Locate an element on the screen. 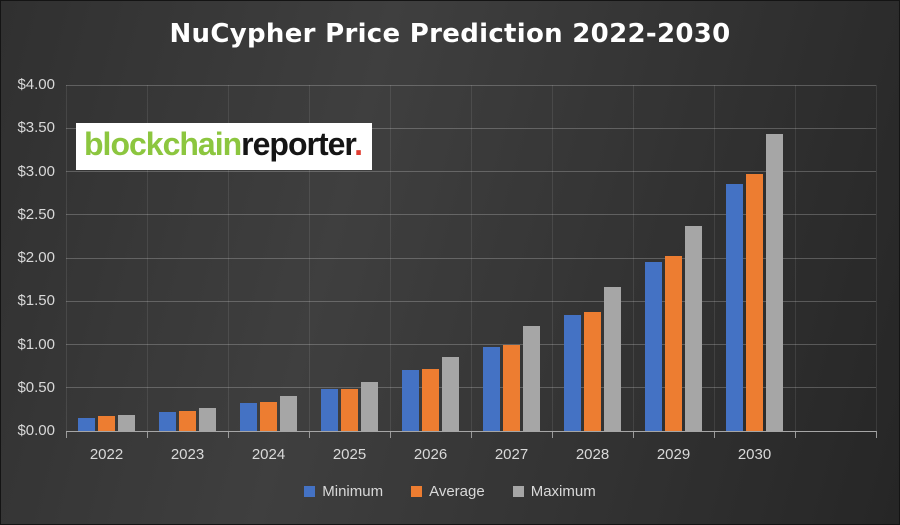  x-axis-label: 2022 is located at coordinates (106, 454).